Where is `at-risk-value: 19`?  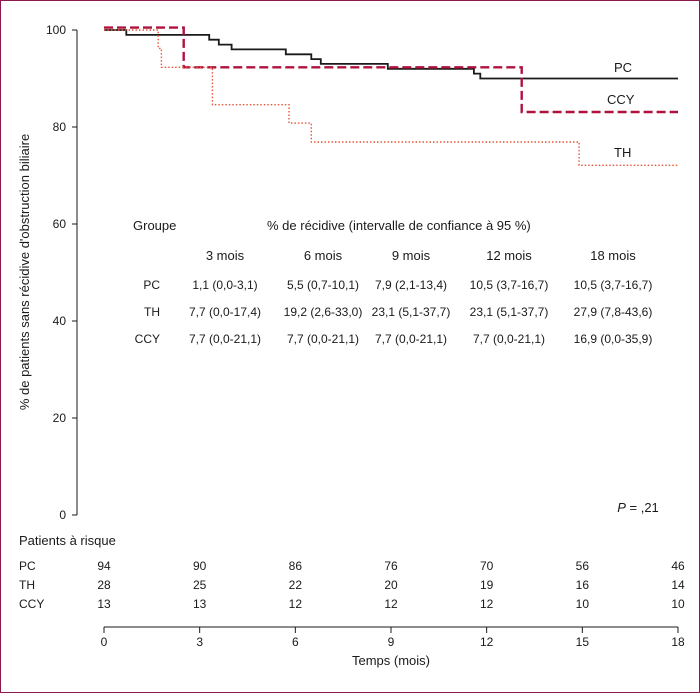
at-risk-value: 19 is located at coordinates (487, 585).